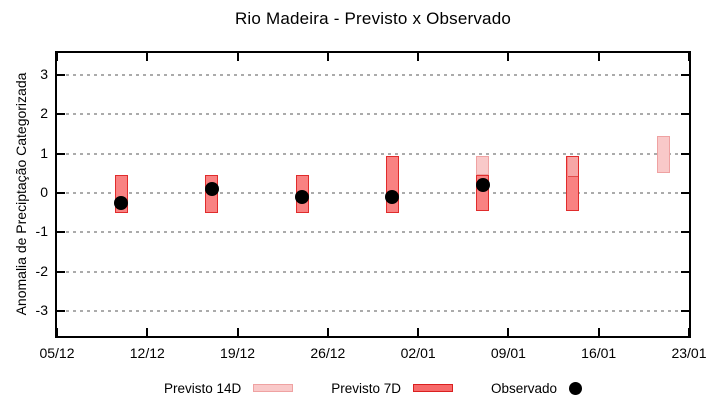 The image size is (720, 400). Describe the element at coordinates (44, 152) in the screenshot. I see `y-tick-label: 1` at that location.